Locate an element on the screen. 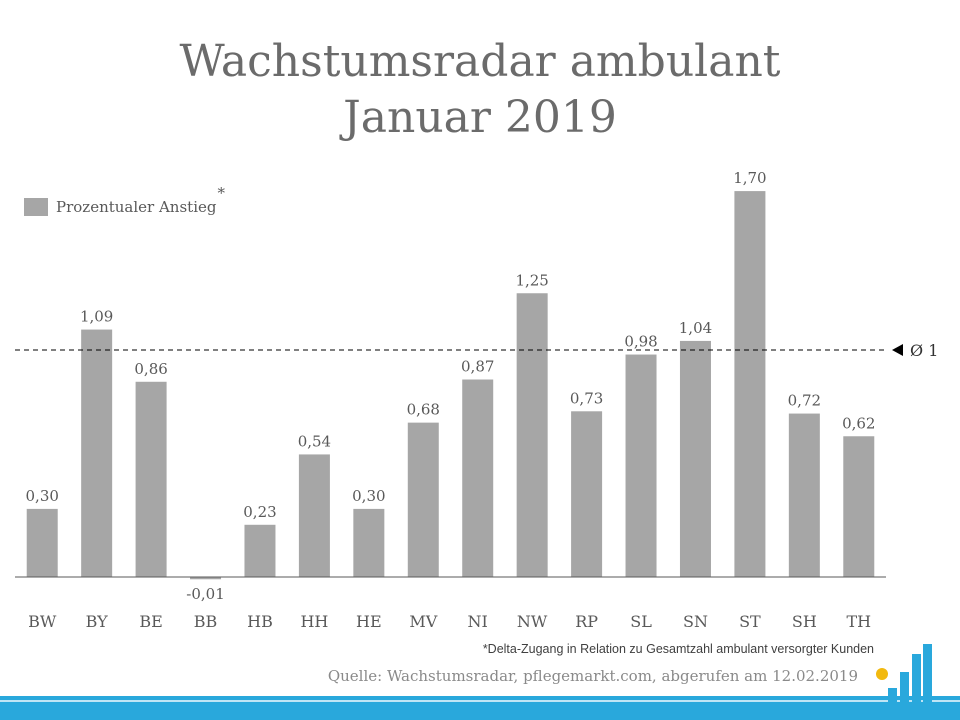 The width and height of the screenshot is (960, 720). data-label-MV: 0,68 is located at coordinates (423, 410).